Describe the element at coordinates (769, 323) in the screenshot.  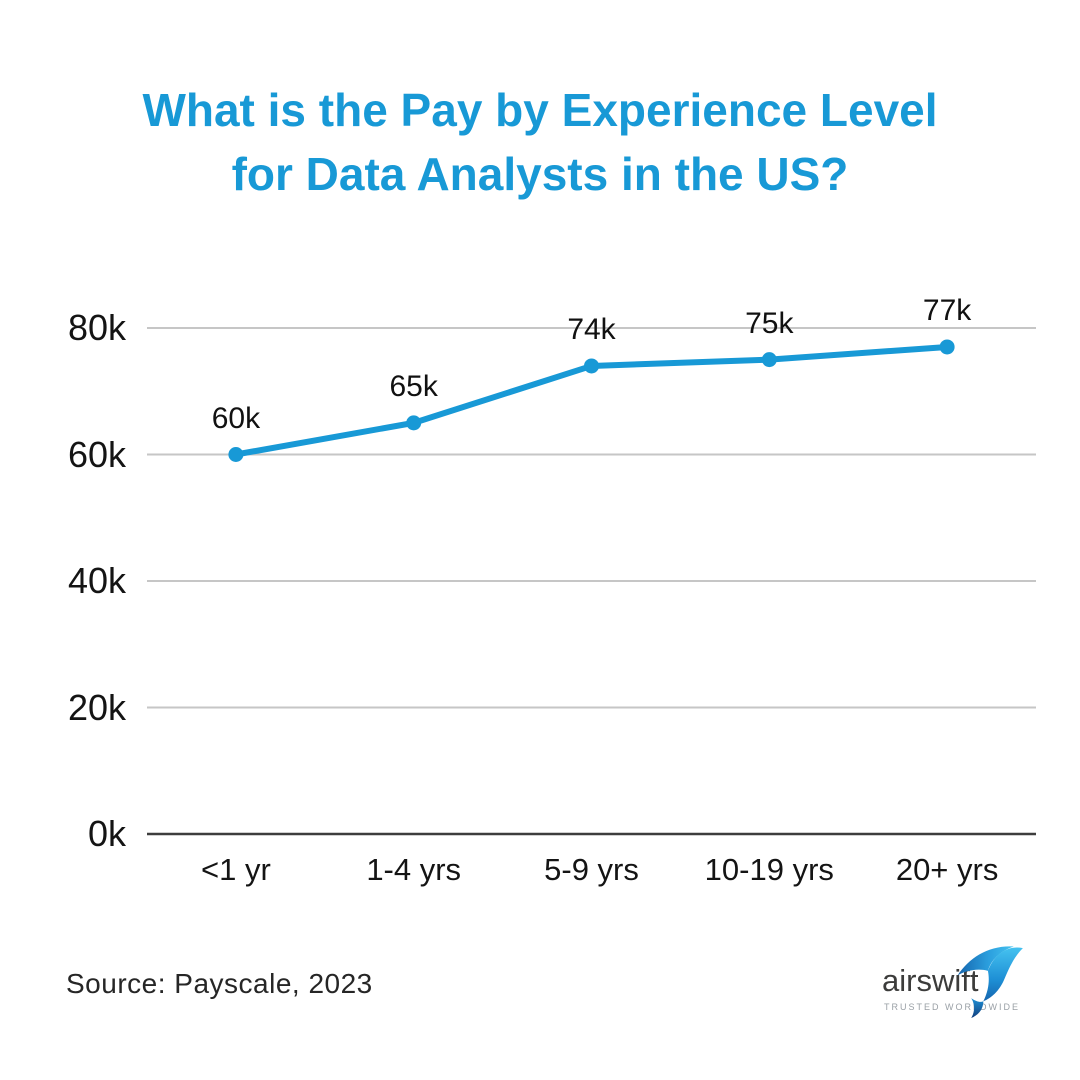
I see `data-point-label: 75k` at that location.